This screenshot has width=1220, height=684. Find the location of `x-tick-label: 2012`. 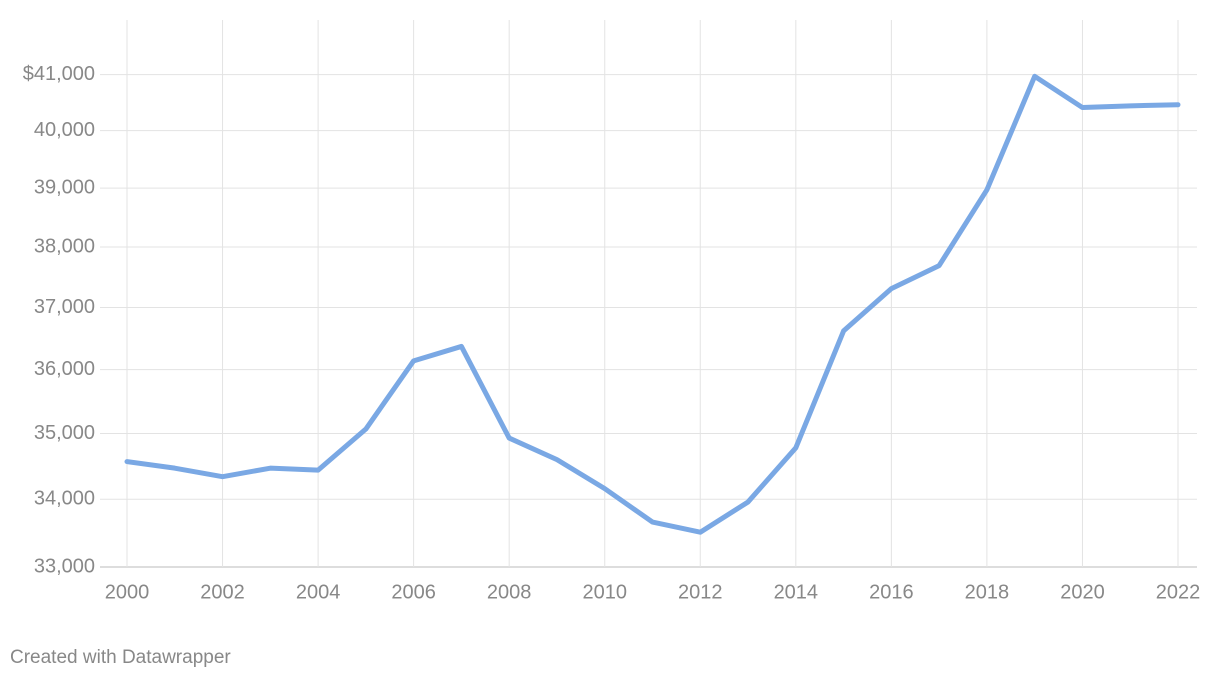

x-tick-label: 2012 is located at coordinates (700, 592).